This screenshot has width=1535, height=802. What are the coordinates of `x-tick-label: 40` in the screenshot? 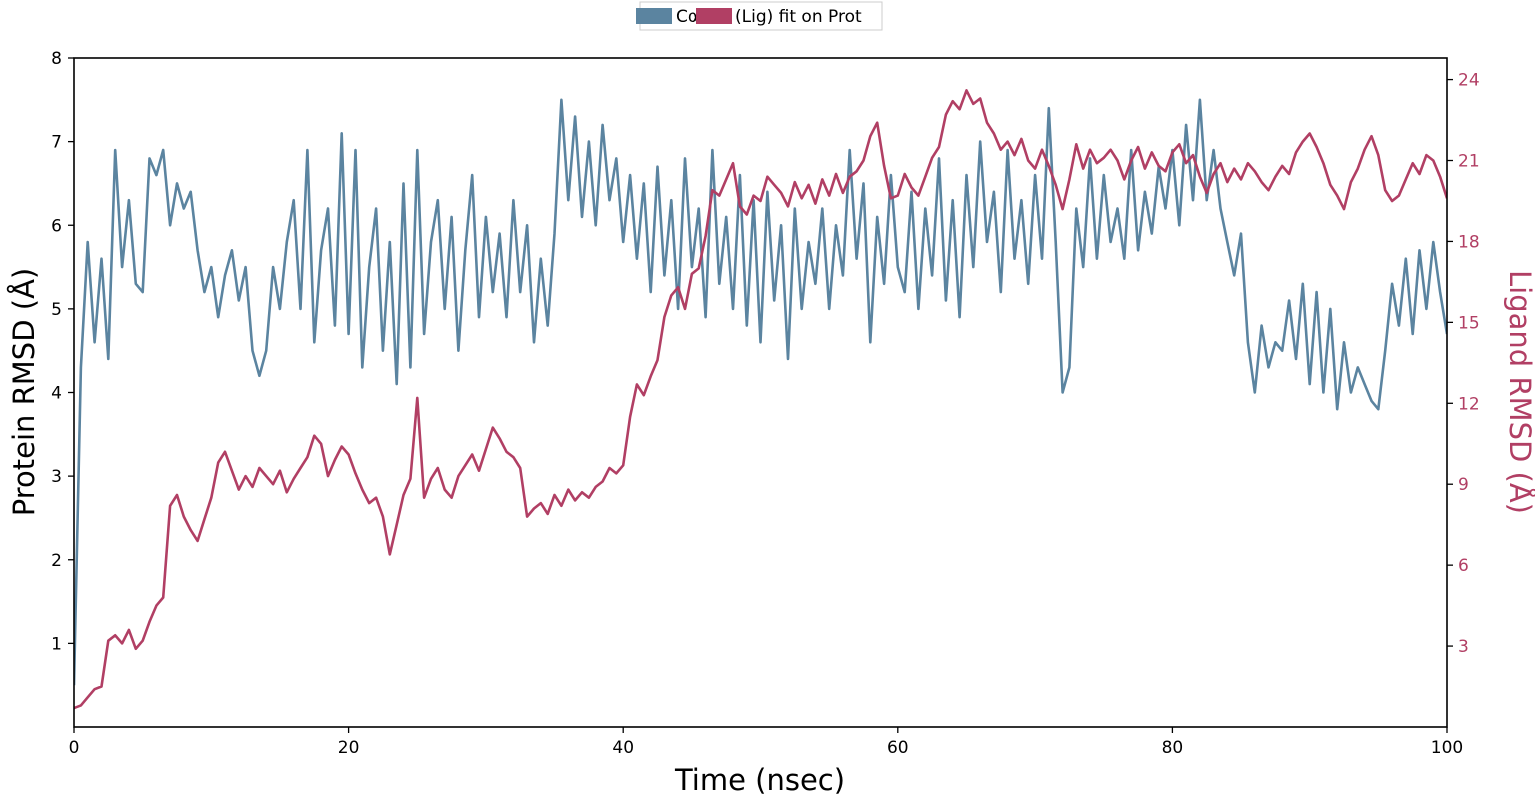 It's located at (623, 748).